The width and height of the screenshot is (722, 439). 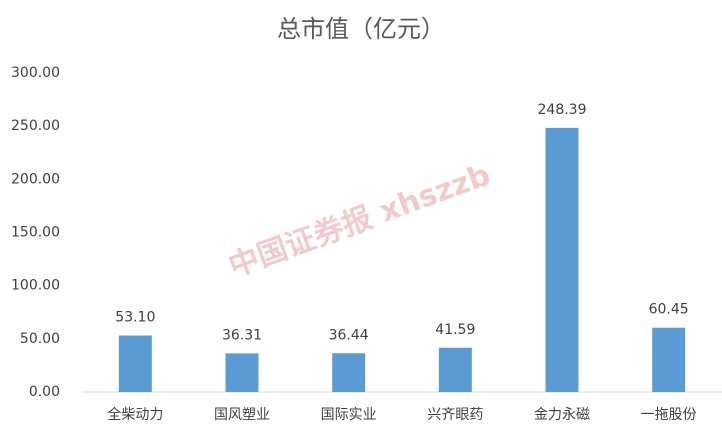 What do you see at coordinates (455, 415) in the screenshot?
I see `x-tick-label: 兴齐眼药` at bounding box center [455, 415].